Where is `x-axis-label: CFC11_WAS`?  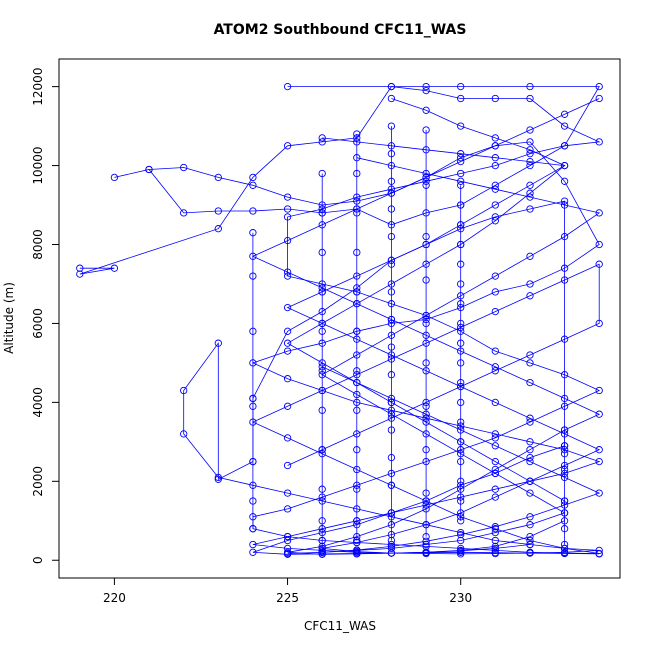
x-axis-label: CFC11_WAS is located at coordinates (340, 626).